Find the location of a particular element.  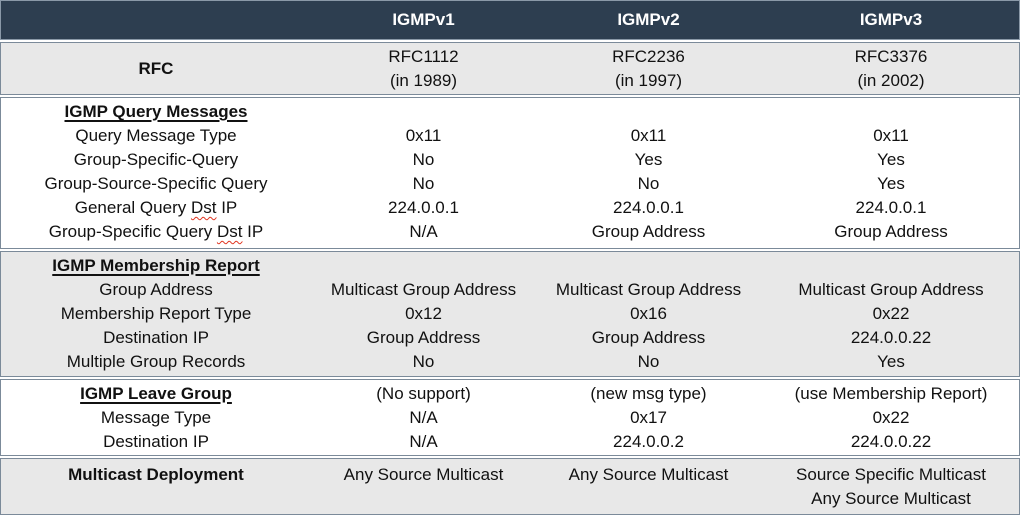

row-label: Group-Specific Query Dst IP is located at coordinates (156, 232).